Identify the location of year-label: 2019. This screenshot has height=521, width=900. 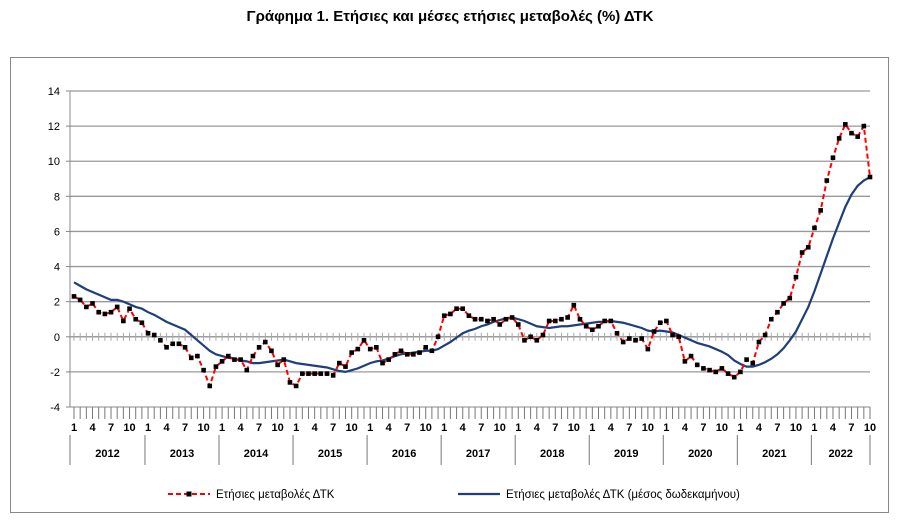
(626, 454).